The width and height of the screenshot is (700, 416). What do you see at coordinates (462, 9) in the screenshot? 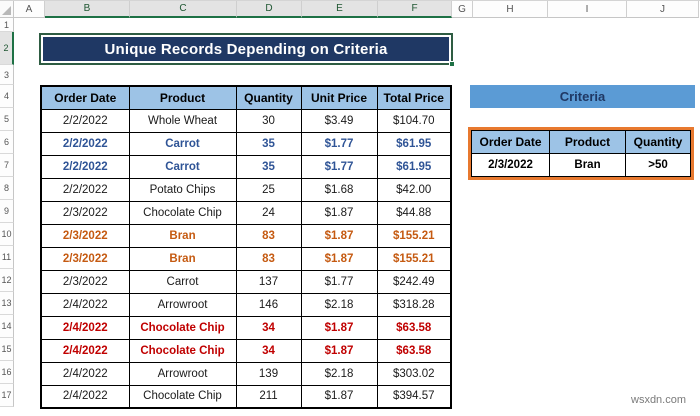
I see `column-header-G: G` at bounding box center [462, 9].